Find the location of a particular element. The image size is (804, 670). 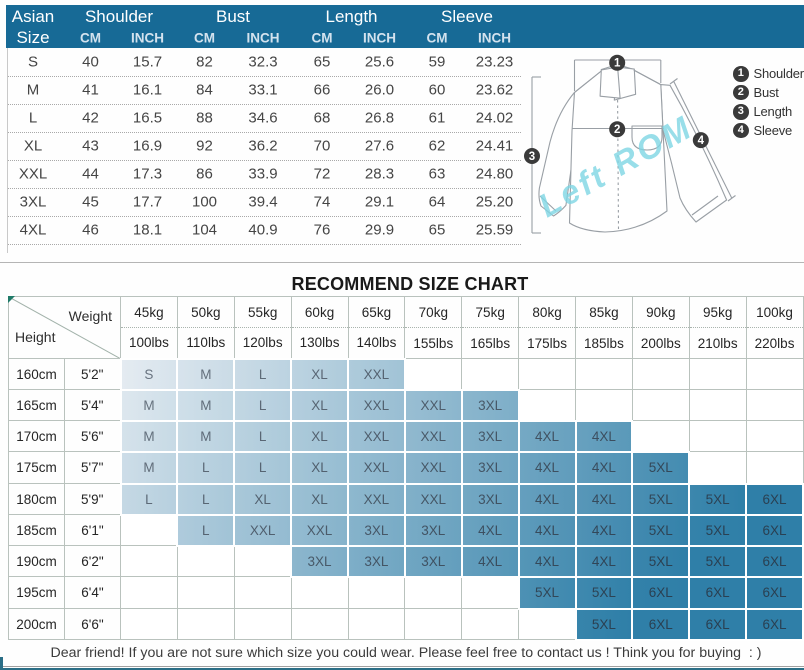

svg-text: 3 is located at coordinates (532, 157).